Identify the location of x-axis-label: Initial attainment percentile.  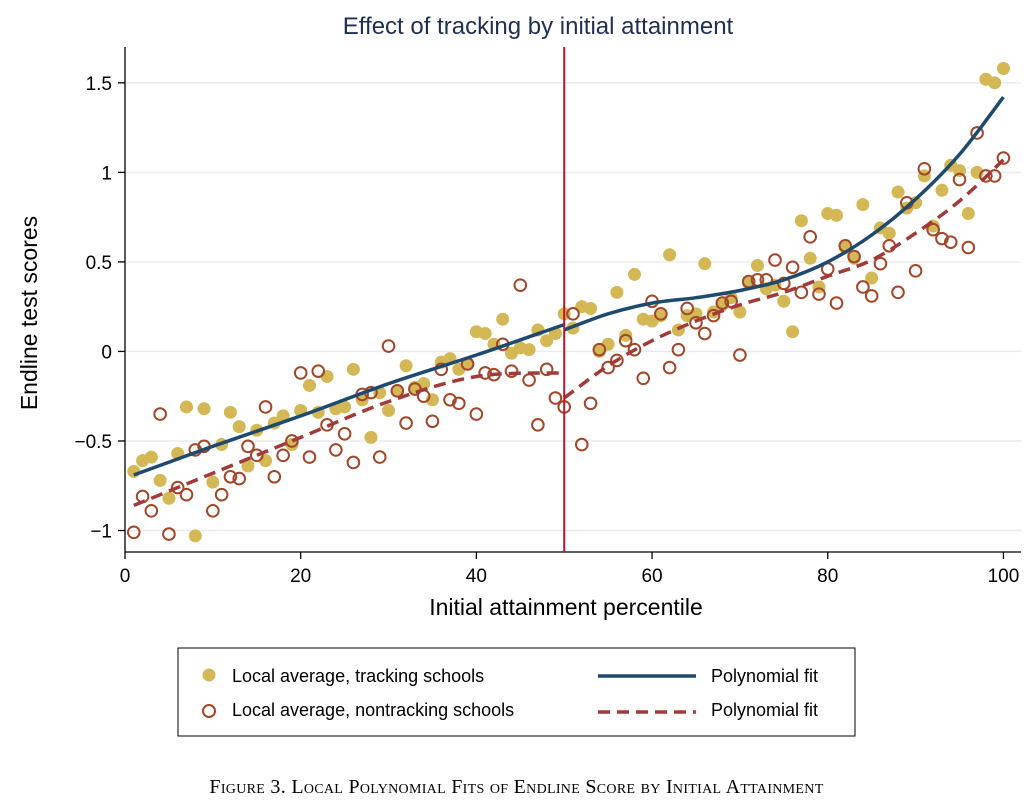
(566, 607).